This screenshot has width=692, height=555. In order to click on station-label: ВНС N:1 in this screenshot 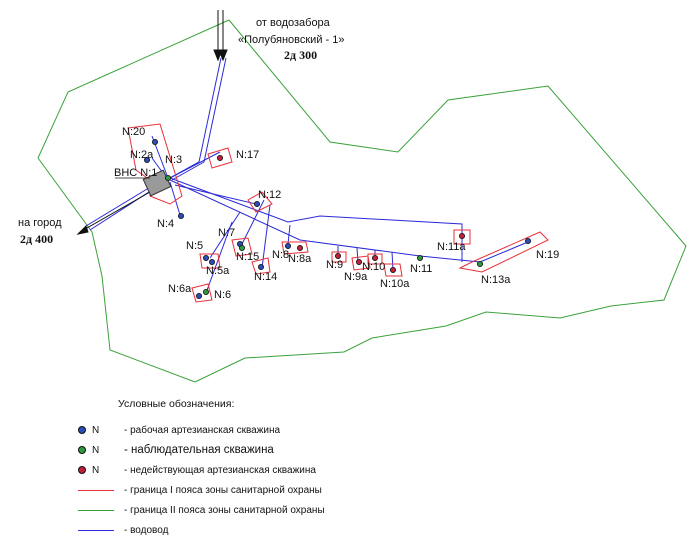, I will do `click(135, 173)`.